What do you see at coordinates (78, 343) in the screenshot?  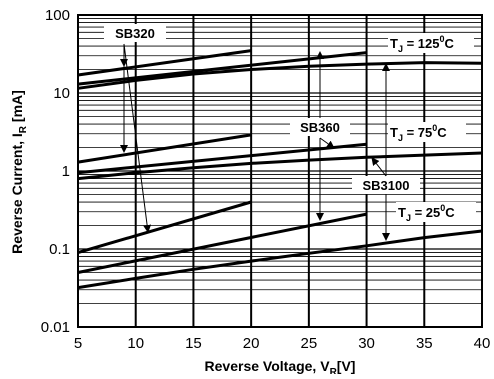 I see `x-tick-label: 5` at bounding box center [78, 343].